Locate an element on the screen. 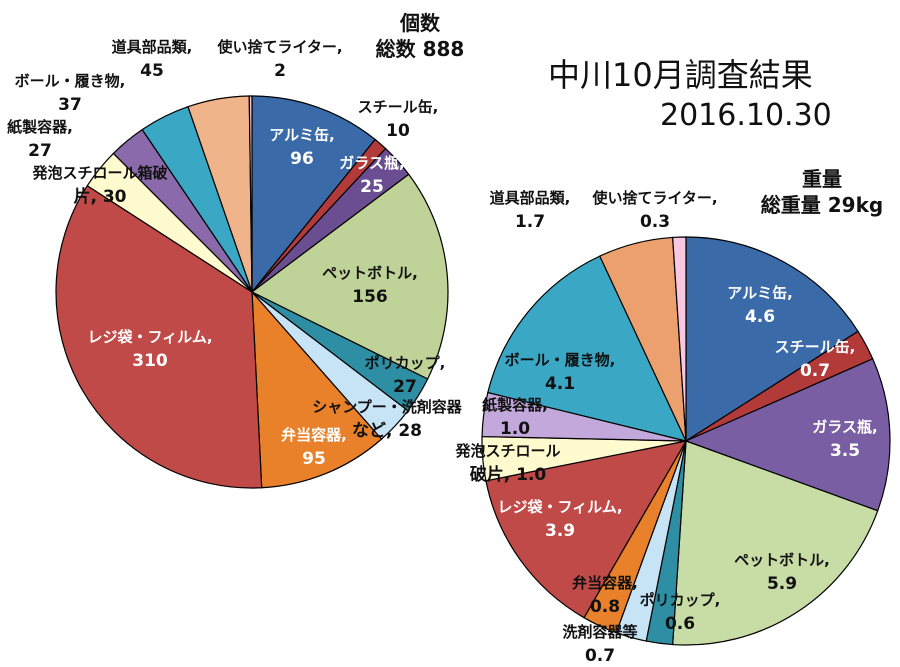 The width and height of the screenshot is (900, 667). page-title: 中川10月調査結果 is located at coordinates (680, 75).